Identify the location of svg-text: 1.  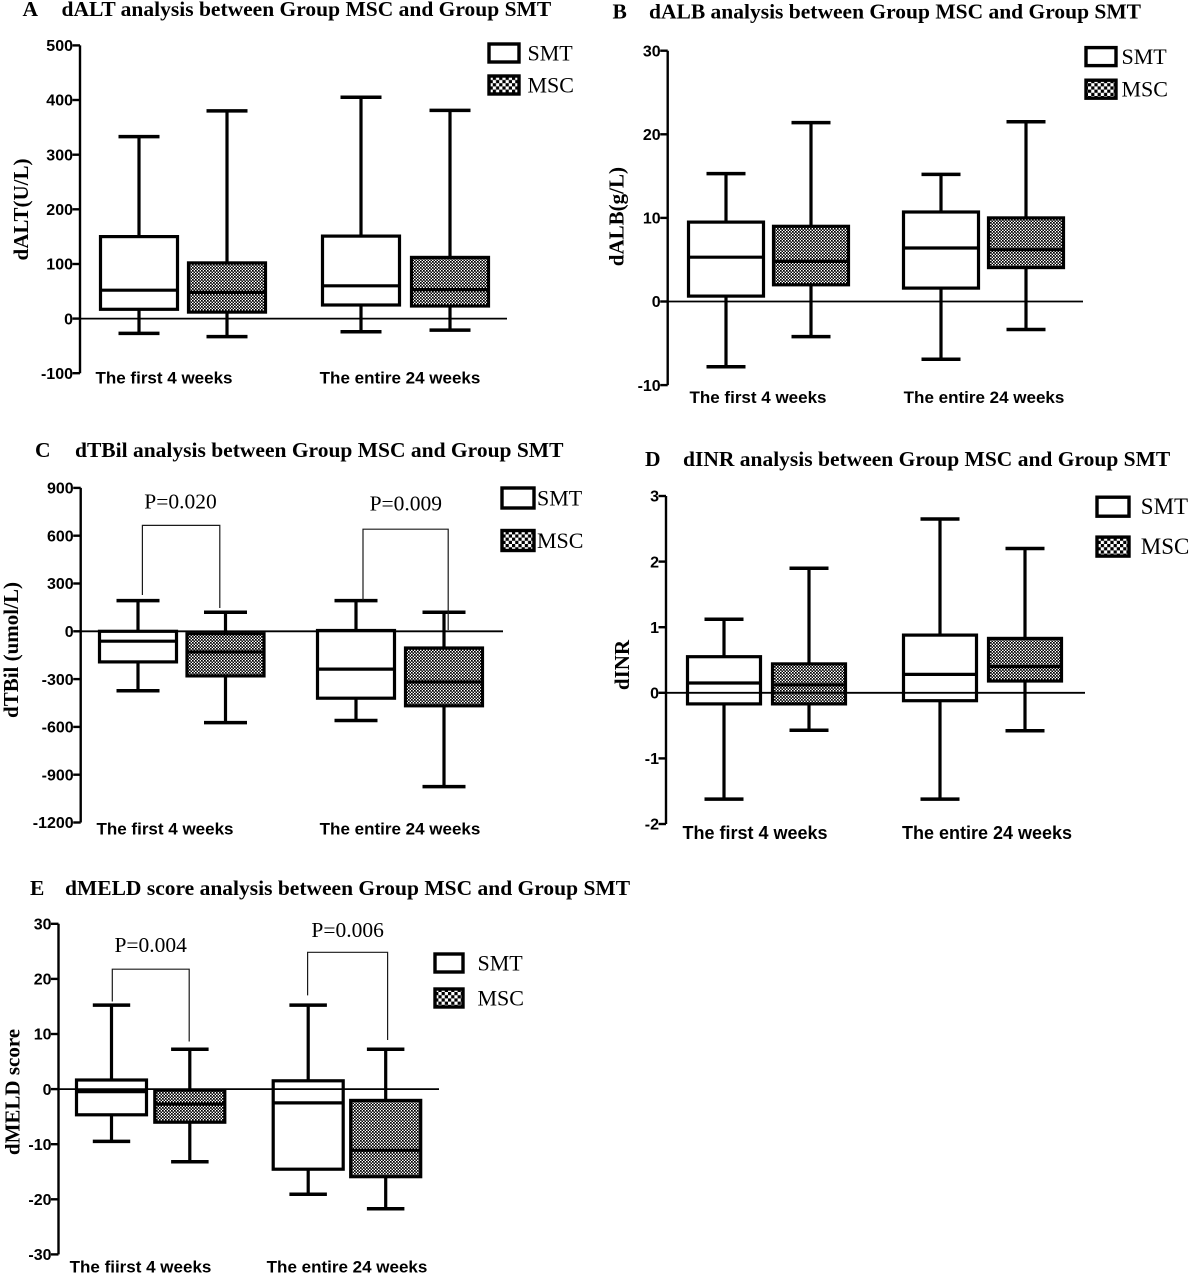
(654, 628).